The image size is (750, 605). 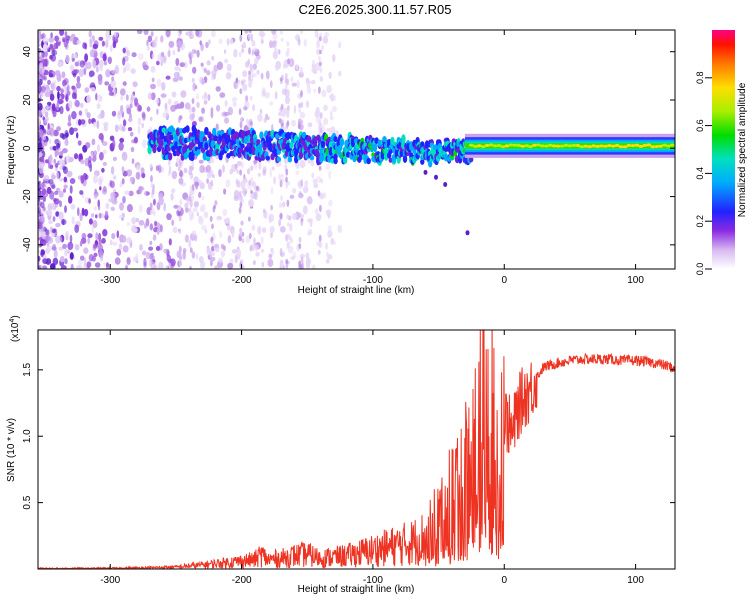 What do you see at coordinates (27, 369) in the screenshot?
I see `snr-y-tick-label: 1.5` at bounding box center [27, 369].